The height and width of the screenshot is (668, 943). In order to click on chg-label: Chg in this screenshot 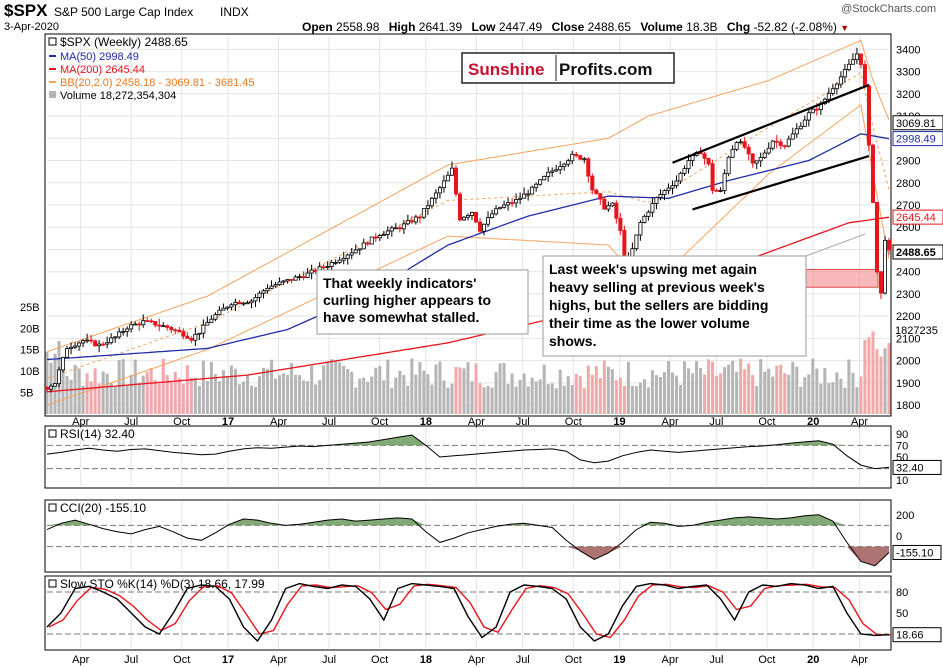, I will do `click(738, 27)`.